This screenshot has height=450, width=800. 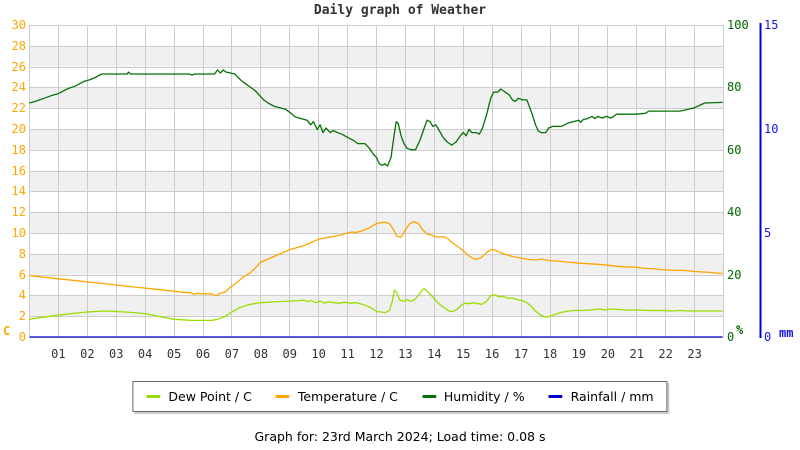 What do you see at coordinates (405, 354) in the screenshot?
I see `x-tick-label: 13` at bounding box center [405, 354].